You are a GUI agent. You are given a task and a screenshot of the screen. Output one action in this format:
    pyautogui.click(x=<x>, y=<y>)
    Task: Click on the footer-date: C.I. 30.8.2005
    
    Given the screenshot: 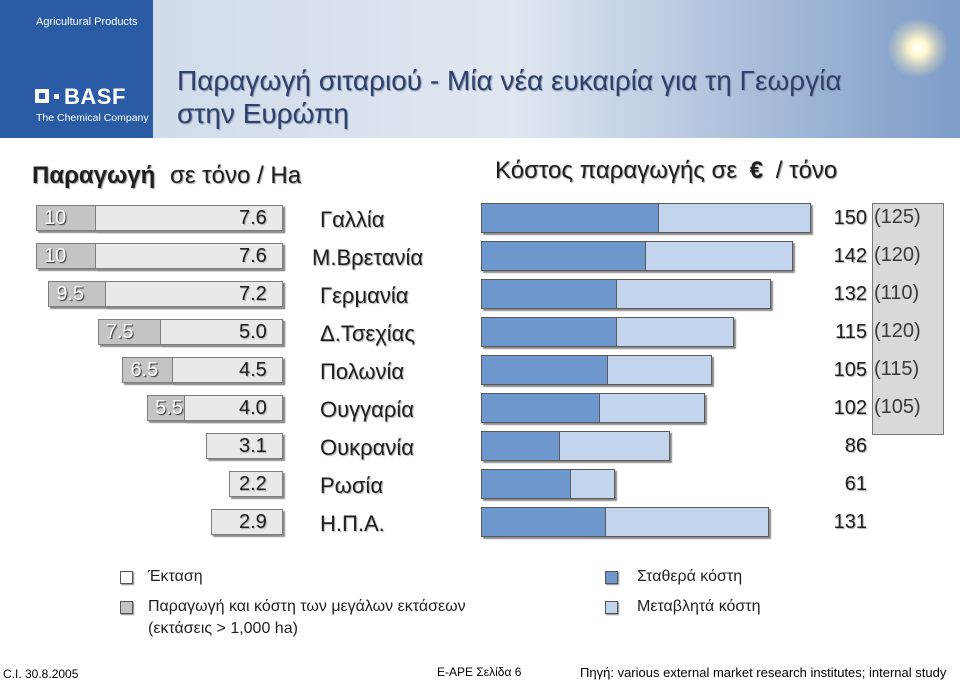 What is the action you would take?
    pyautogui.click(x=41, y=674)
    